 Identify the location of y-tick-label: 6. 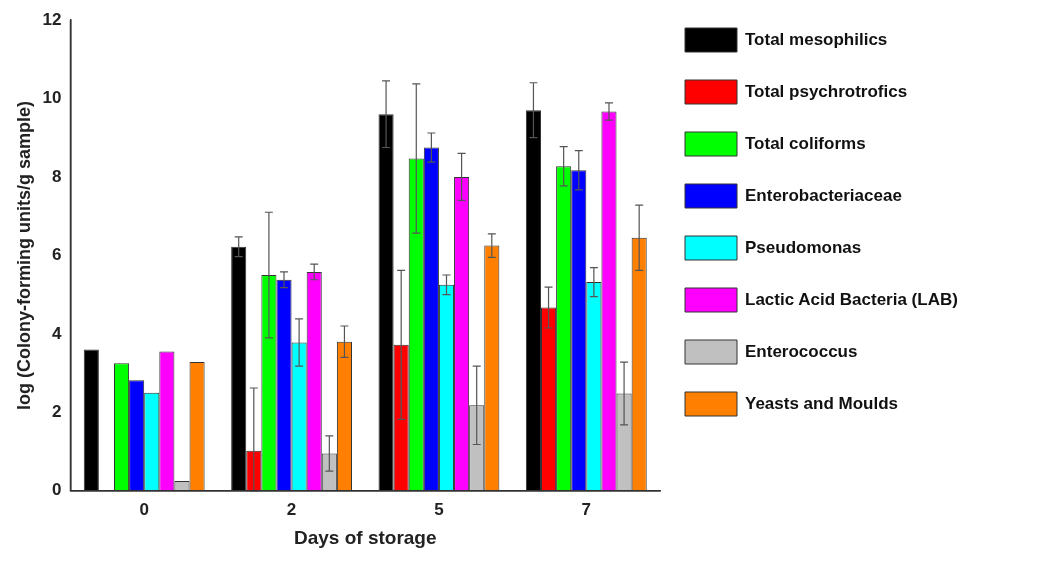
(57, 255).